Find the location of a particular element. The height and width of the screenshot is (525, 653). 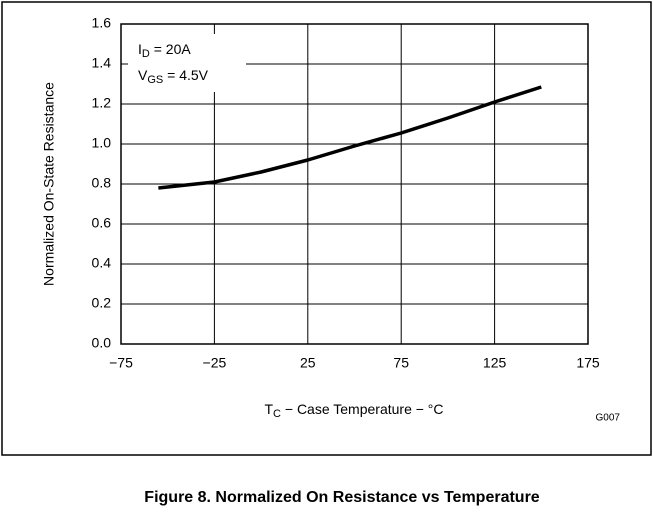

data-line is located at coordinates (350, 137).